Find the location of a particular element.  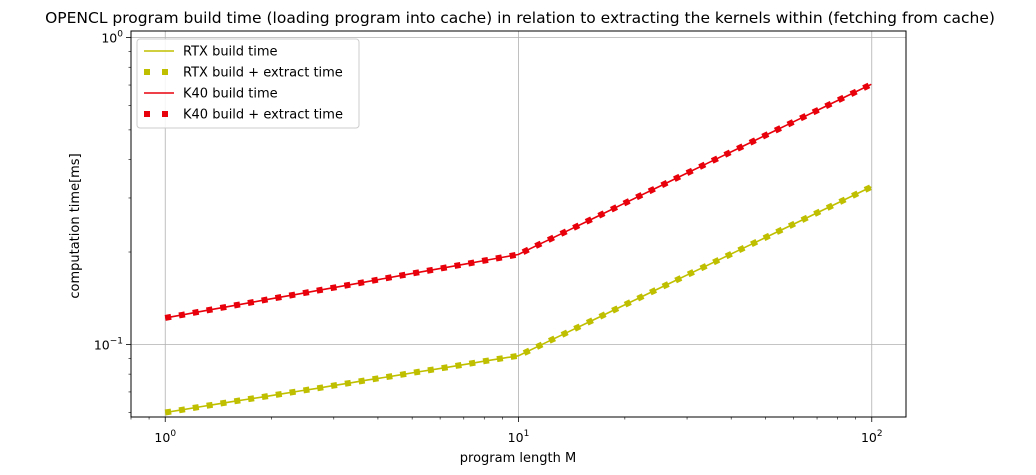

legend-entry: RTX build time is located at coordinates (211, 52).